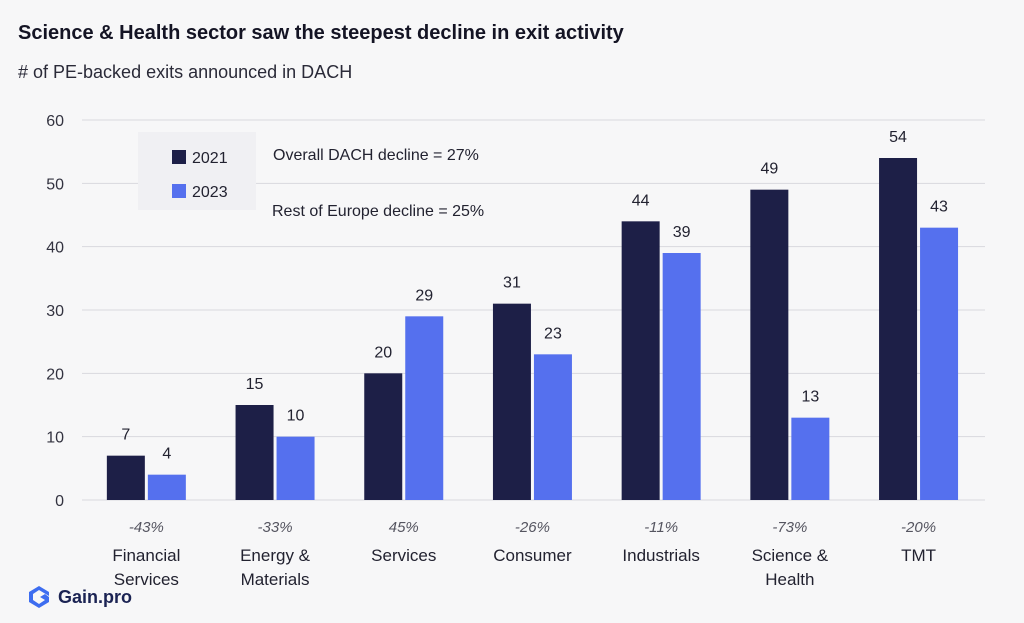 This screenshot has height=623, width=1024. Describe the element at coordinates (59, 501) in the screenshot. I see `y-tick-label: 0` at that location.